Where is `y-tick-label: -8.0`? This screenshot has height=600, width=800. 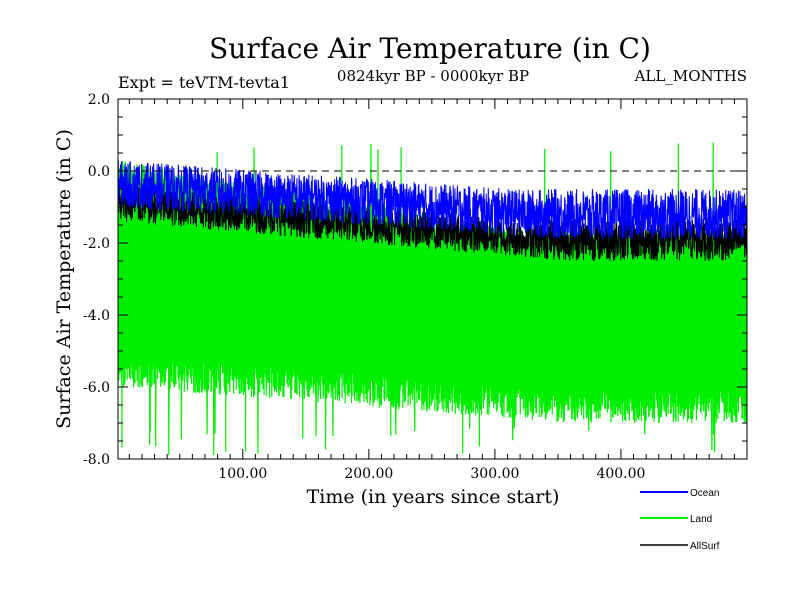 y-tick-label: -8.0 is located at coordinates (96, 460).